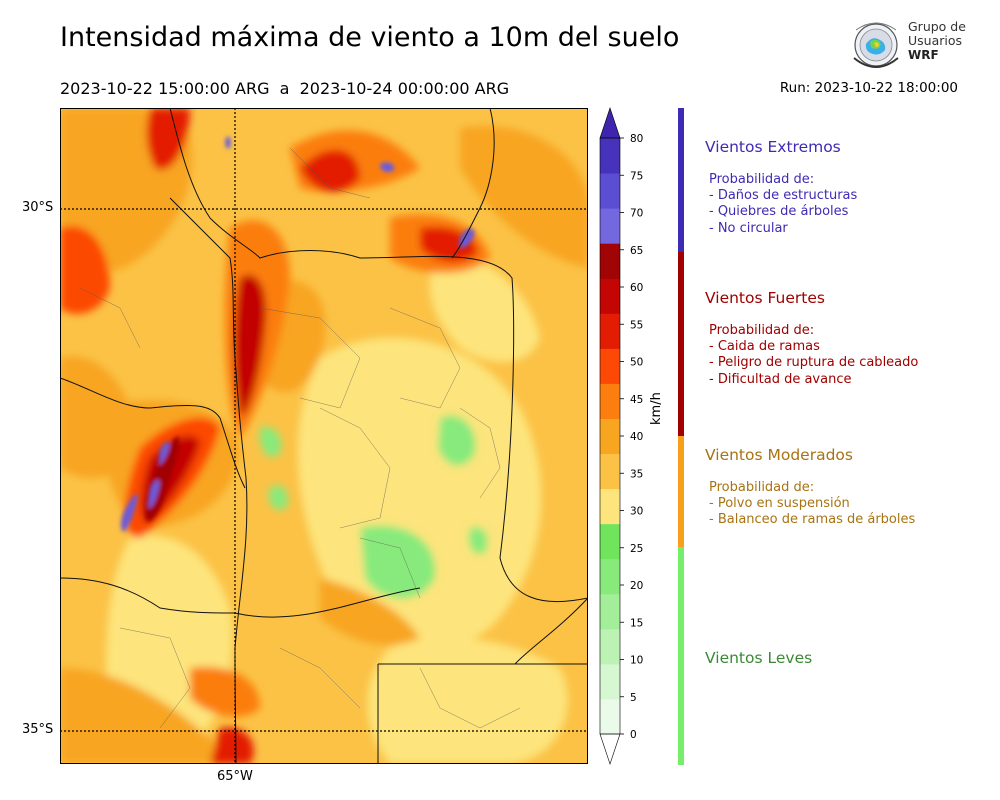 The height and width of the screenshot is (800, 1000). Describe the element at coordinates (636, 176) in the screenshot. I see `colorbar-tick-label: 75` at that location.